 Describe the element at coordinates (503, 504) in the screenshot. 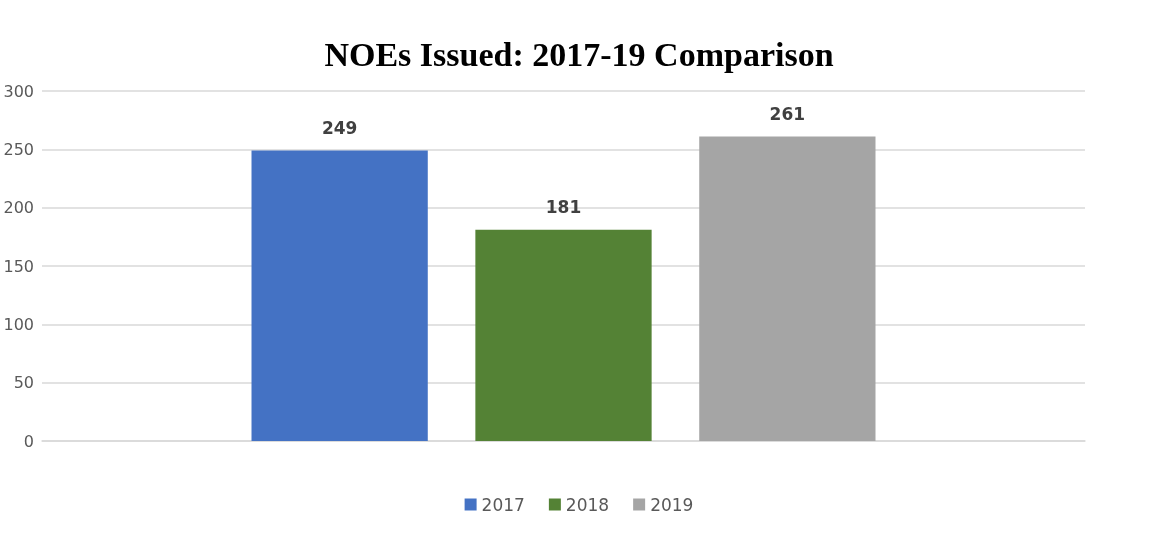

I see `legend-label: 2017` at that location.